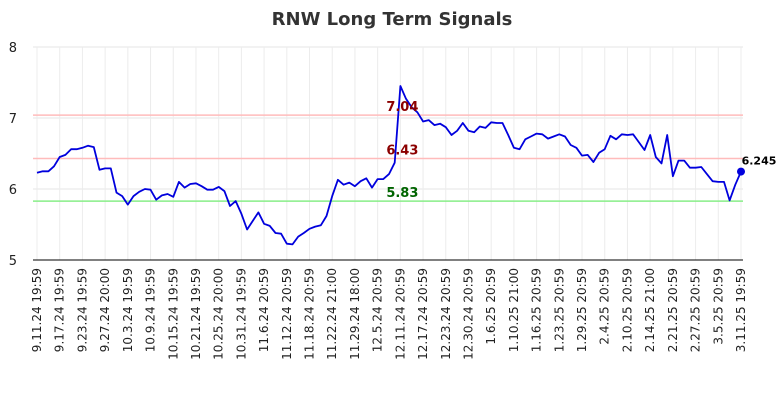 The image size is (784, 400). I want to click on x-tick-label: 12.11.24 20:59, so click(400, 314).